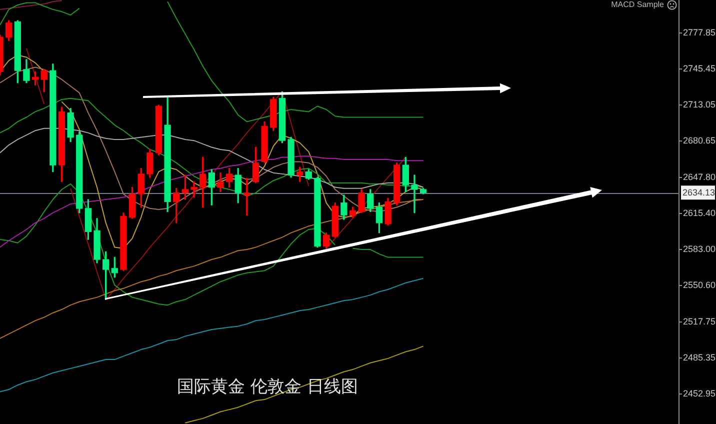  I want to click on annotation: MACD Sample, so click(637, 5).